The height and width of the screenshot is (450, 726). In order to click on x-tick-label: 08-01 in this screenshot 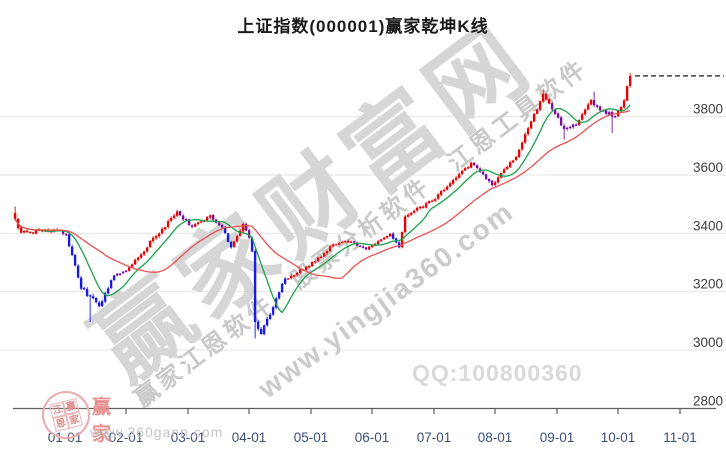, I will do `click(495, 437)`.